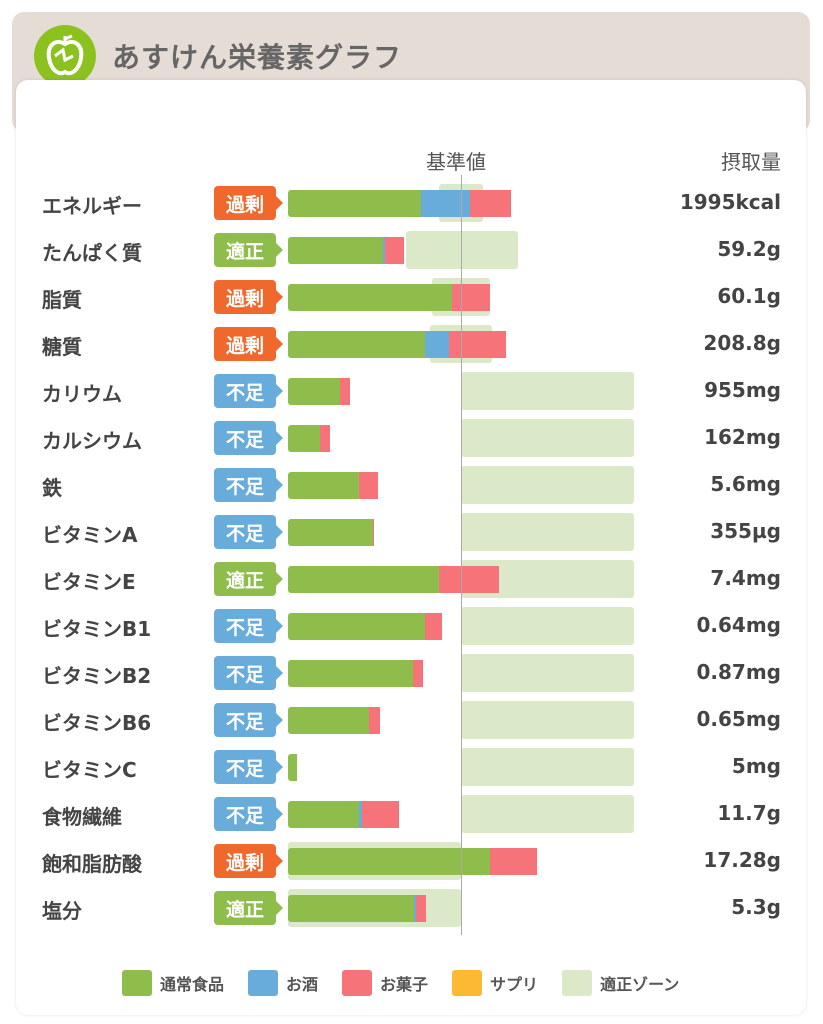 This screenshot has width=823, height=1024. Describe the element at coordinates (411, 532) in the screenshot. I see `nutrient-row: ビタミンA 不足 355µg` at that location.